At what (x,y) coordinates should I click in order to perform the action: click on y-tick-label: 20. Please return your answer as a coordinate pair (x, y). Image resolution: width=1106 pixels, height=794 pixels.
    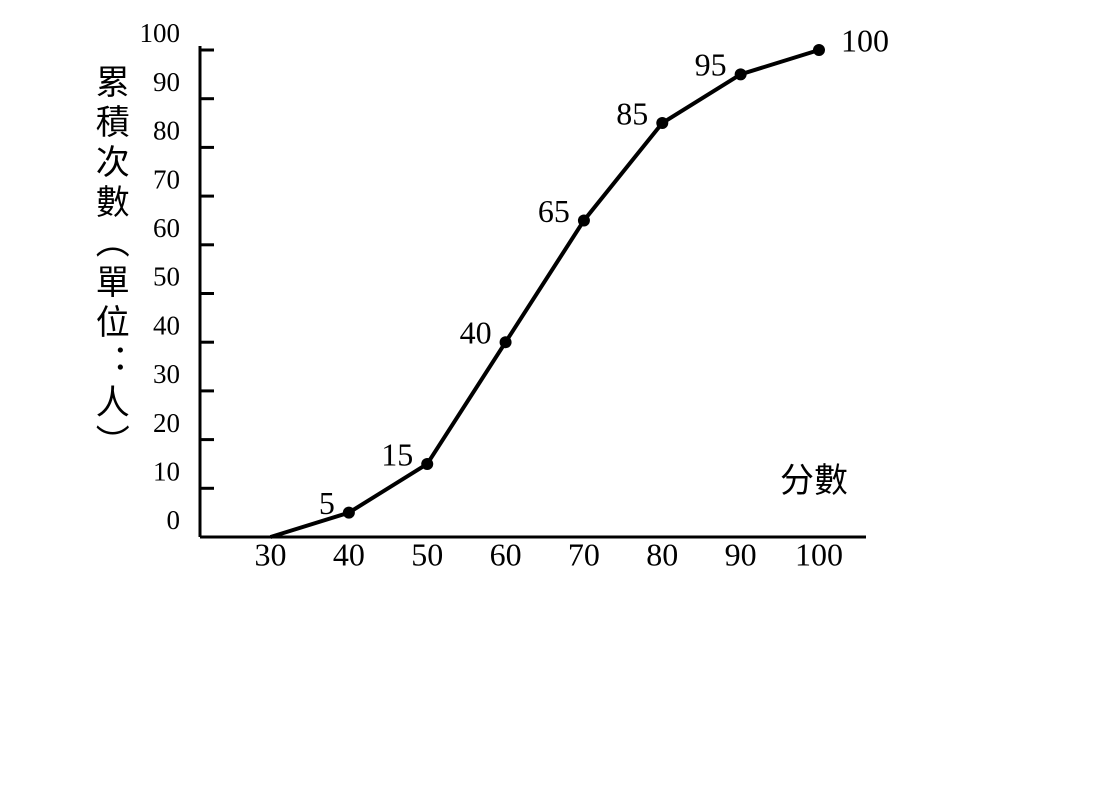
    Looking at the image, I should click on (166, 423).